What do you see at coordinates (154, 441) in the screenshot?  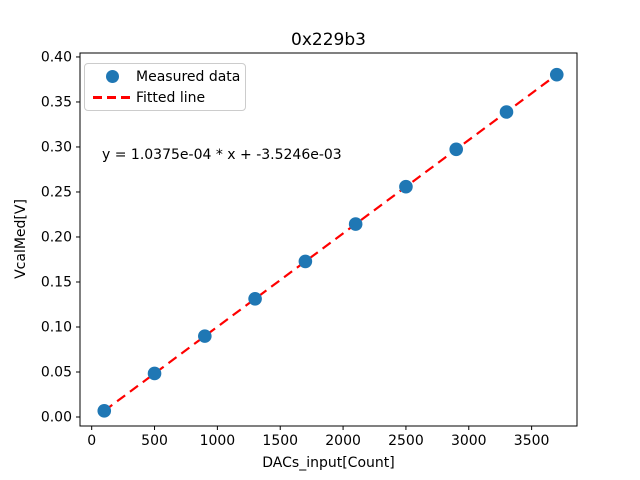 I see `x-tick-label: 500` at bounding box center [154, 441].